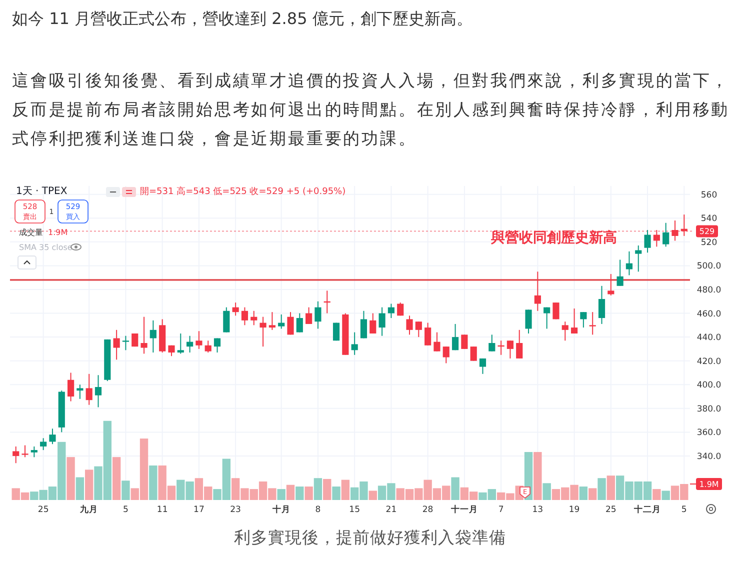 This screenshot has height=572, width=740. I want to click on annotation: 開=531 高=543 低=525 收=529 +5 (+0.95%), so click(243, 191).